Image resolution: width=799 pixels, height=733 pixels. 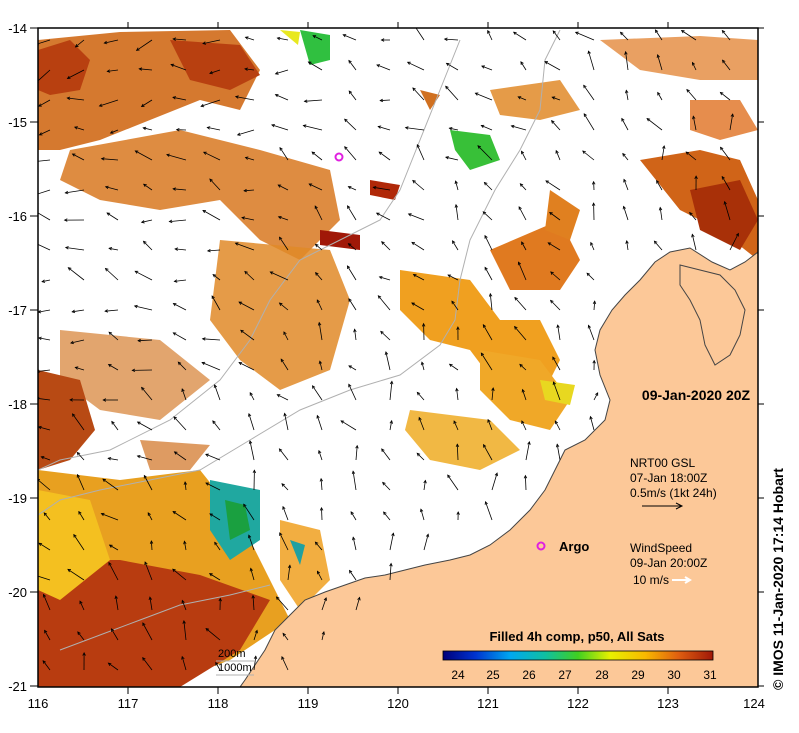 What do you see at coordinates (17, 310) in the screenshot?
I see `lat-tick-label: -17` at bounding box center [17, 310].